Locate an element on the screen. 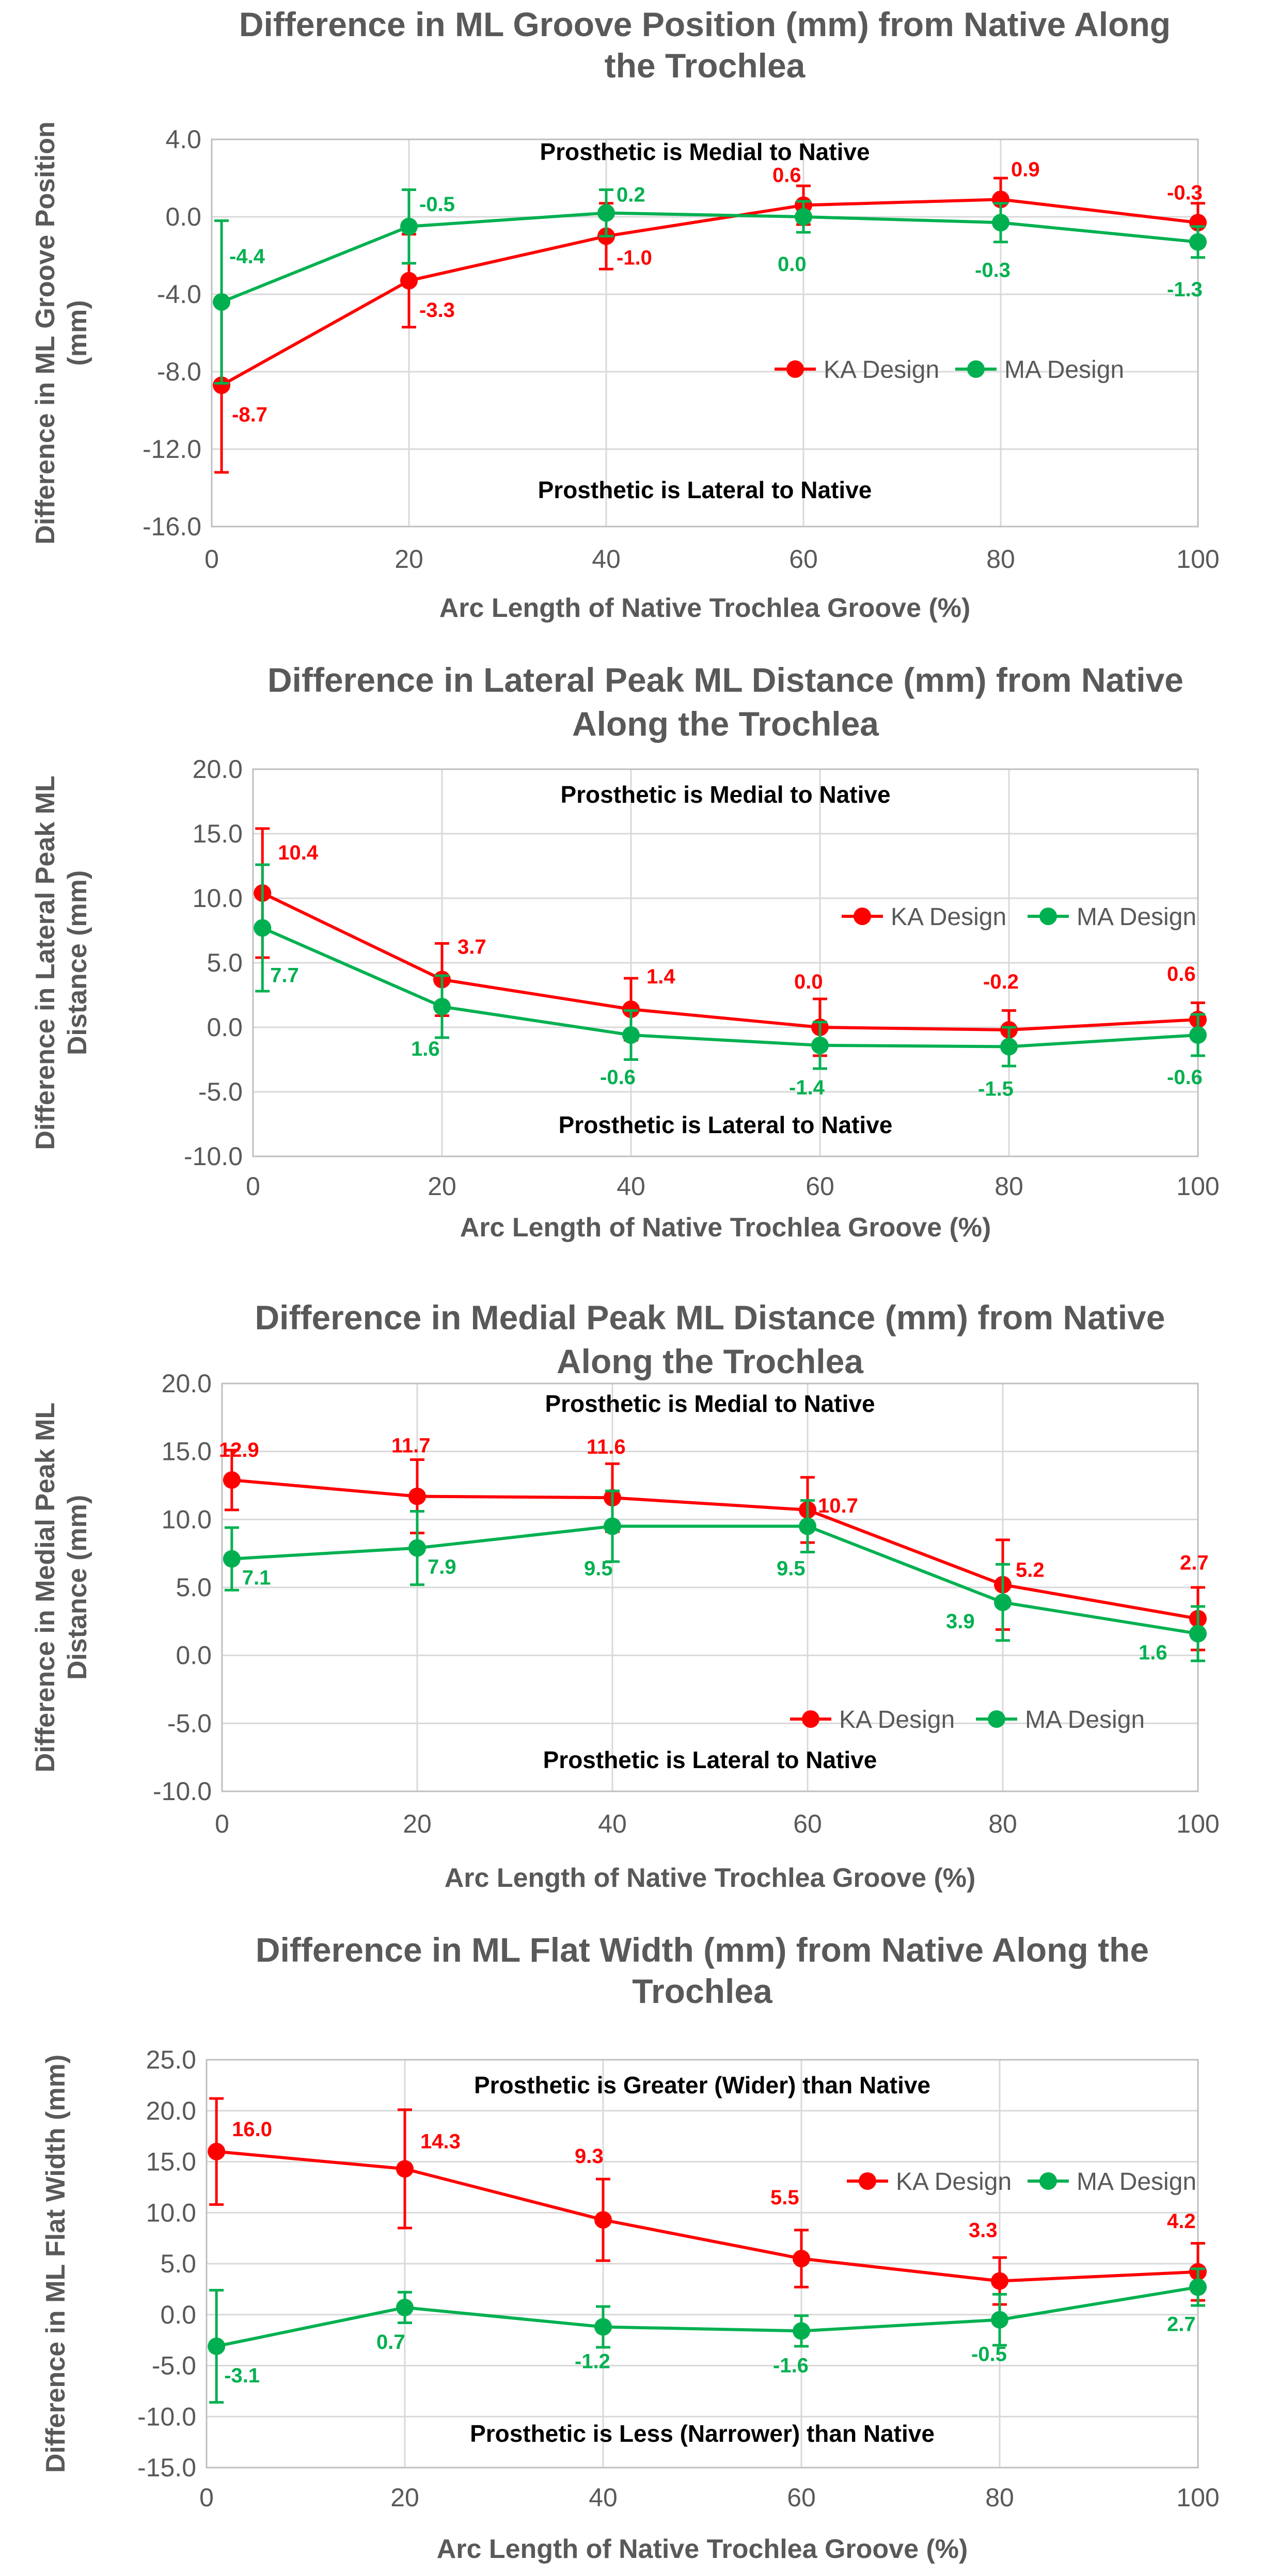 This screenshot has height=2576, width=1263. ka-data-label: 11.6 is located at coordinates (606, 1447).